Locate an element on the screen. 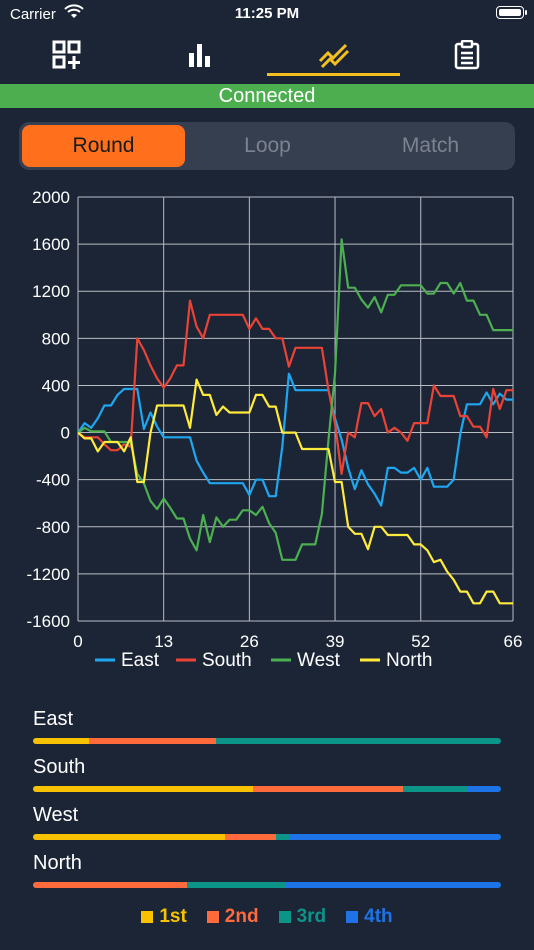 This screenshot has height=950, width=534. active-tab-indicator is located at coordinates (333, 74).